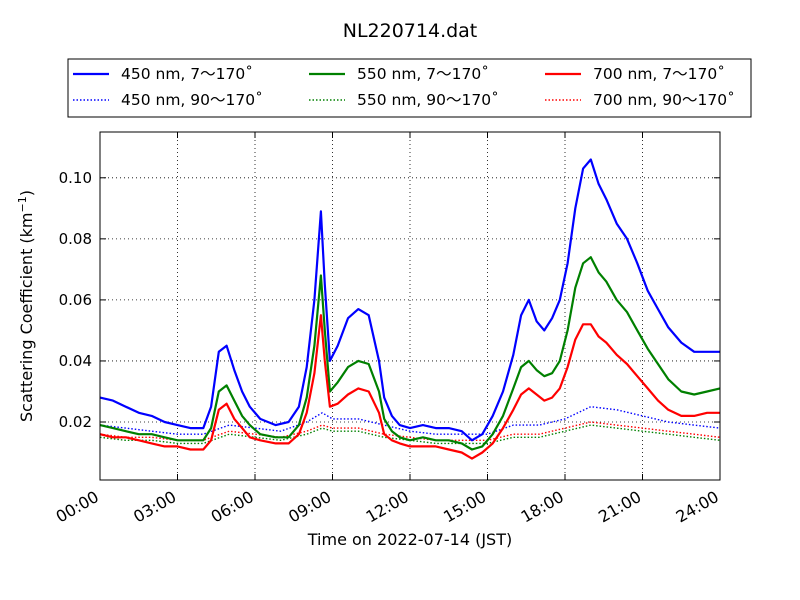 This screenshot has height=600, width=800. I want to click on y-tick-label: 0.04, so click(75, 361).